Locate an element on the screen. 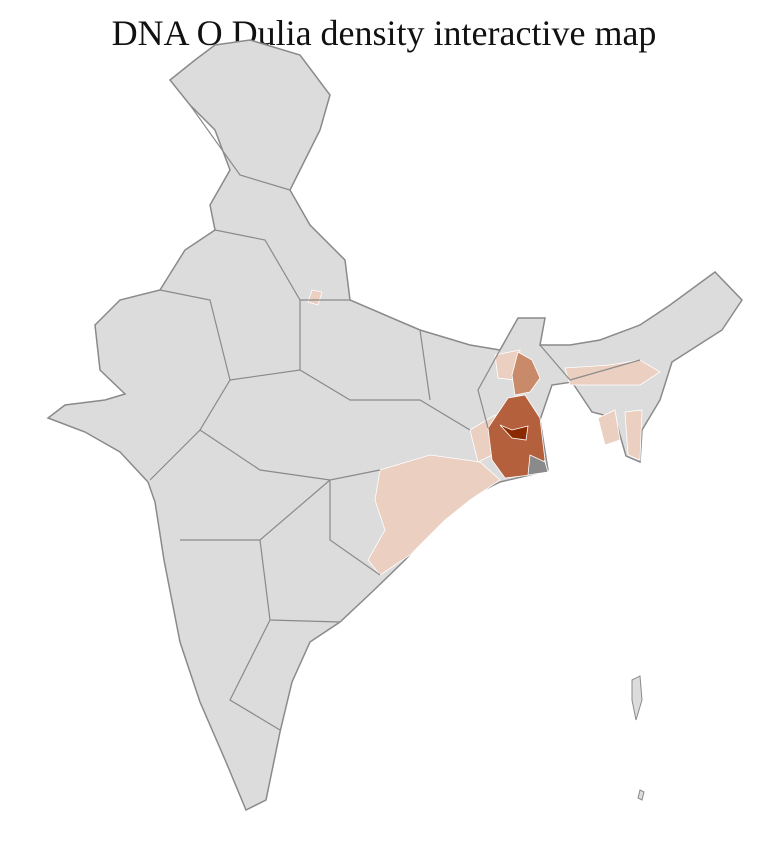  district-up-low is located at coordinates (315, 297).